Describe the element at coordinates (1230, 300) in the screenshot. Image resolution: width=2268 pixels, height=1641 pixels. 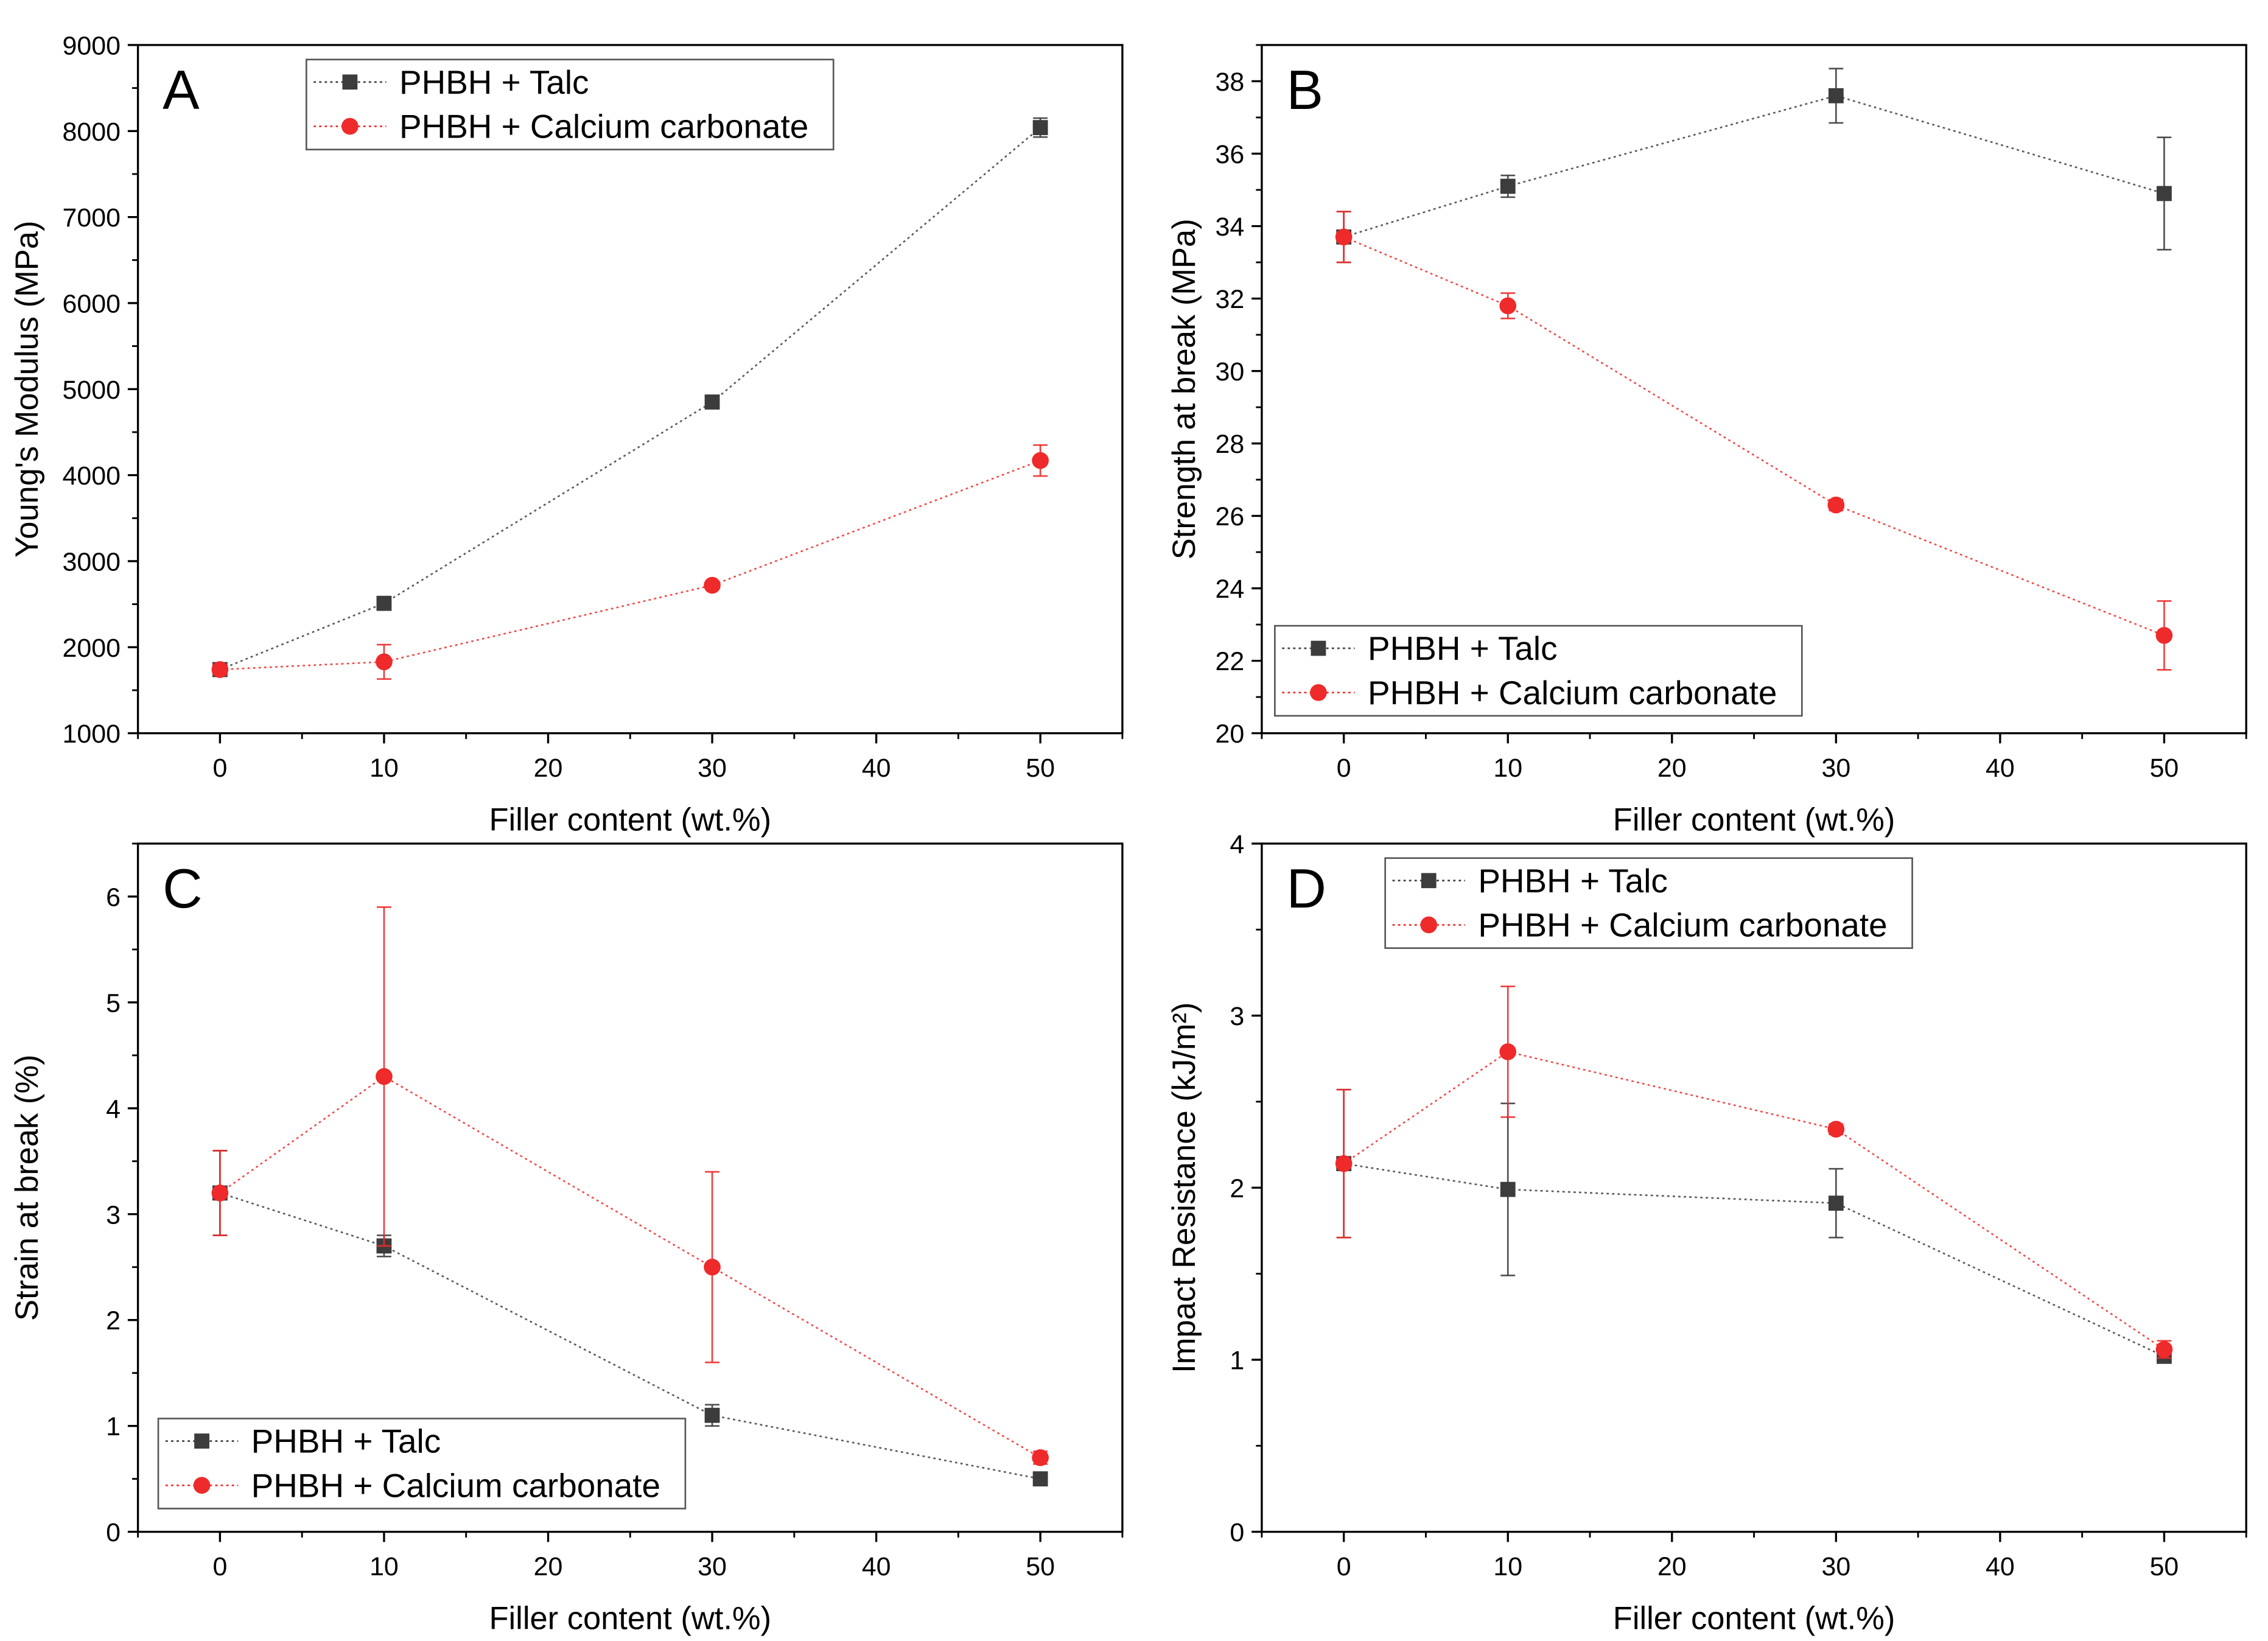
I see `y-tick-label: 32` at that location.